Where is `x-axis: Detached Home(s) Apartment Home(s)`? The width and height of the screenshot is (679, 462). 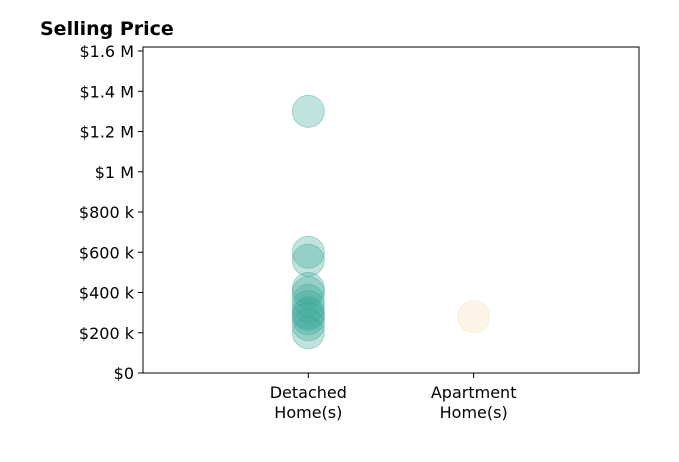 x-axis: Detached Home(s) Apartment Home(s) is located at coordinates (393, 397).